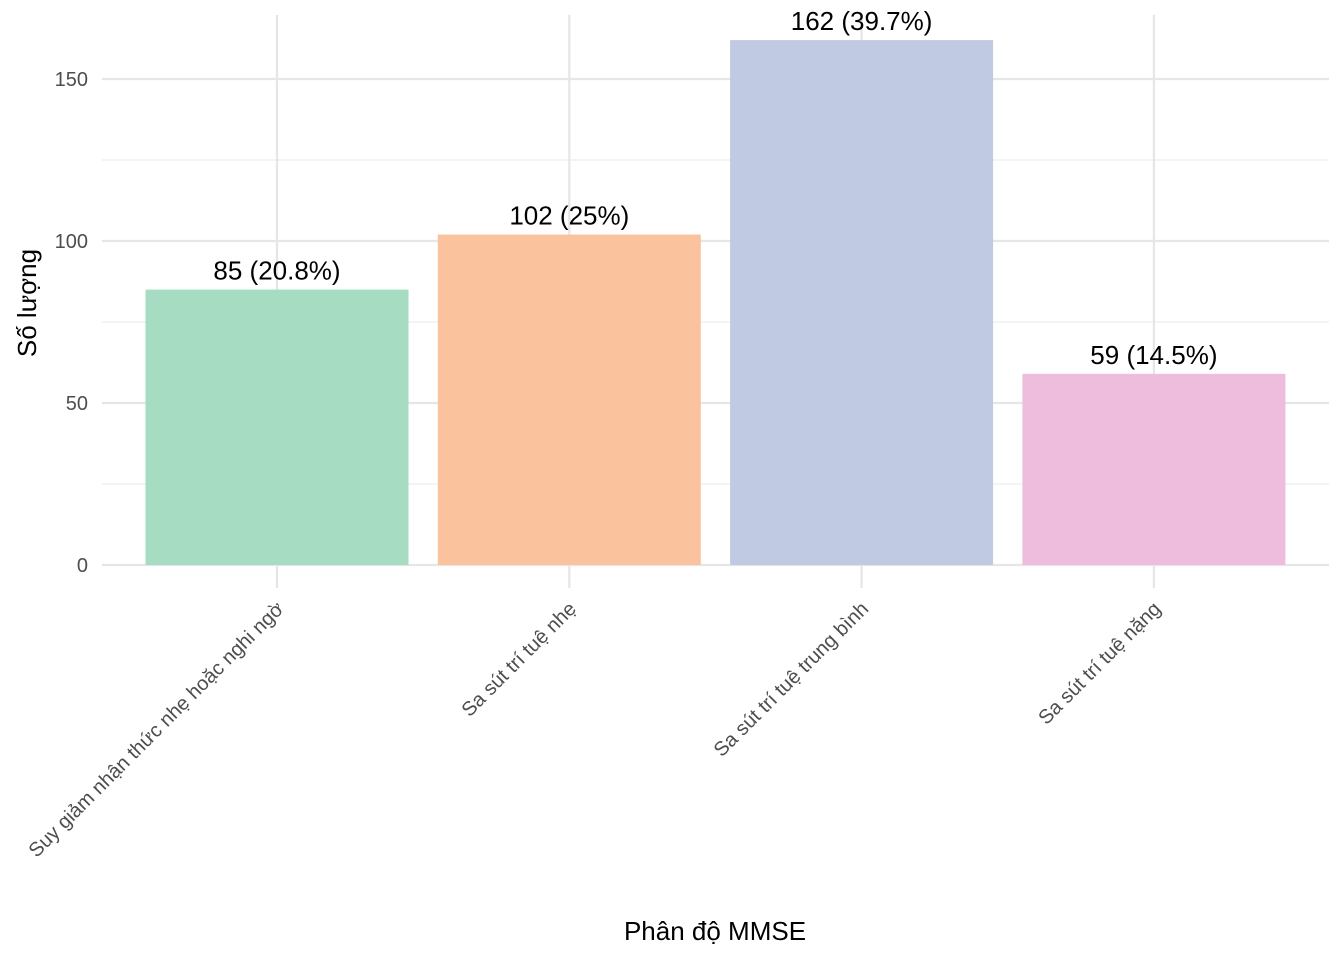 This screenshot has width=1344, height=960. Describe the element at coordinates (71, 242) in the screenshot. I see `y-tick-label: 100` at that location.